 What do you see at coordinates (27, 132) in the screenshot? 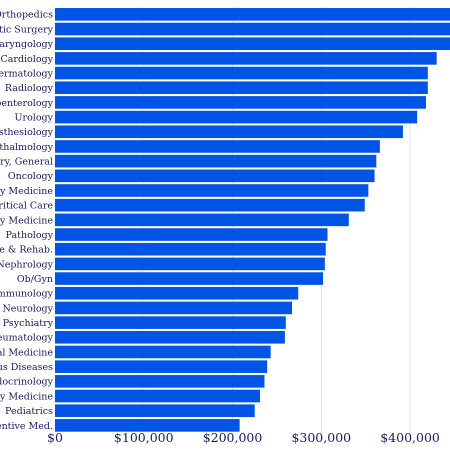
I see `category-label: nesthesiology` at bounding box center [27, 132].